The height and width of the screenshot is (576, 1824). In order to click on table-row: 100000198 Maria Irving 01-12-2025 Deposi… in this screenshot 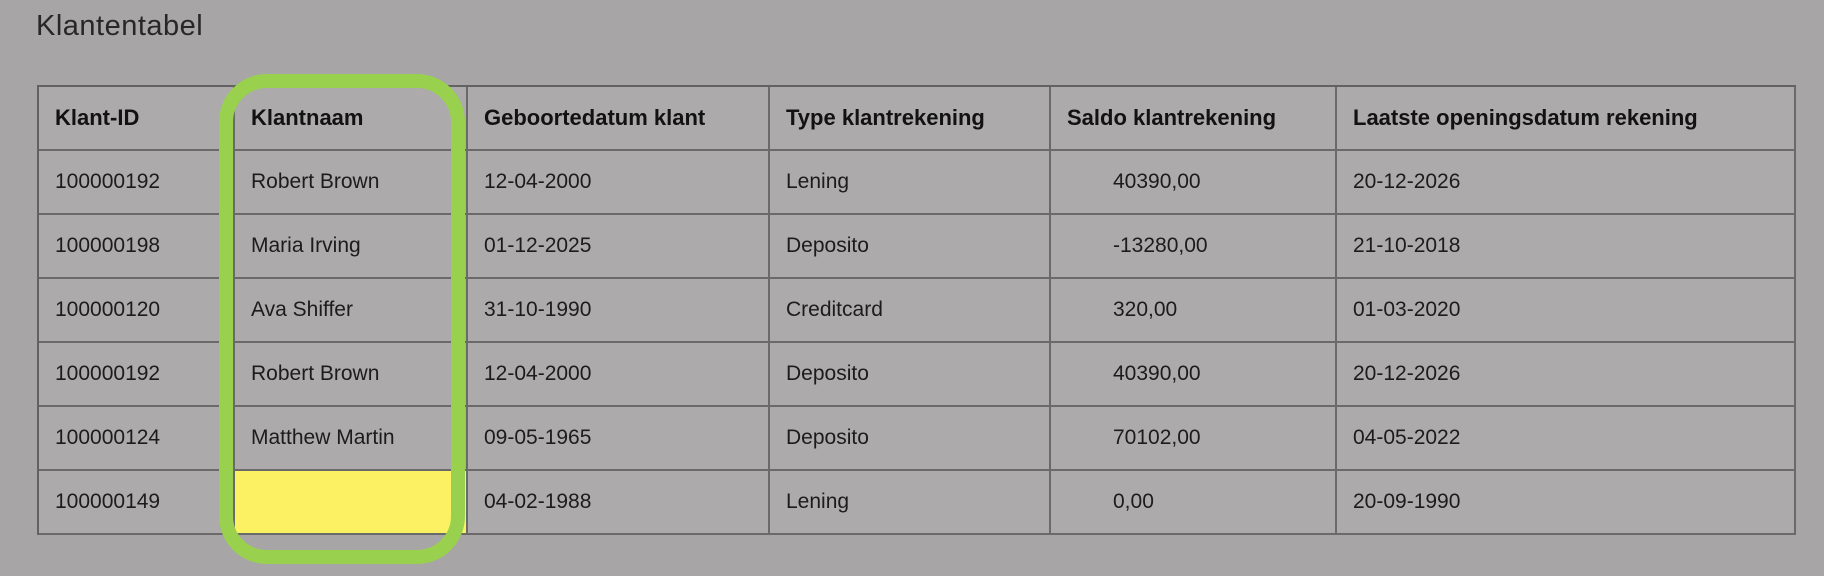, I will do `click(917, 247)`.